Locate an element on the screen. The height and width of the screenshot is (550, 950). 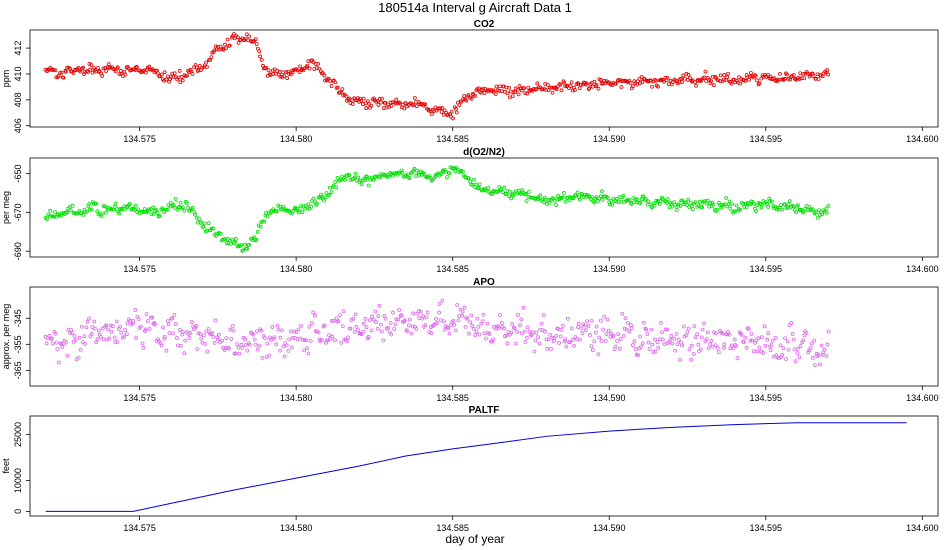
do2n2-x-tick-label: 134.575 is located at coordinates (139, 269).